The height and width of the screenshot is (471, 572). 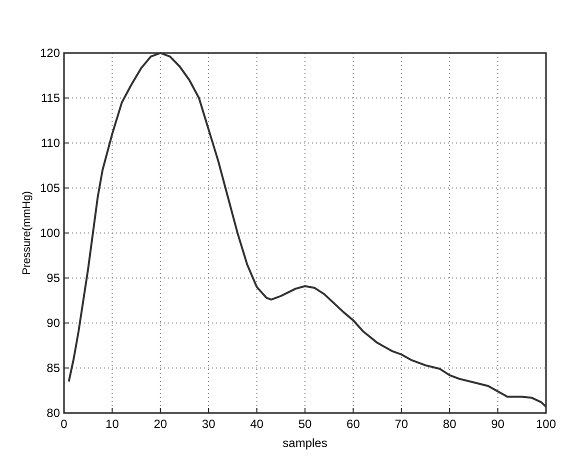 What do you see at coordinates (353, 424) in the screenshot?
I see `x-tick-label: 60` at bounding box center [353, 424].